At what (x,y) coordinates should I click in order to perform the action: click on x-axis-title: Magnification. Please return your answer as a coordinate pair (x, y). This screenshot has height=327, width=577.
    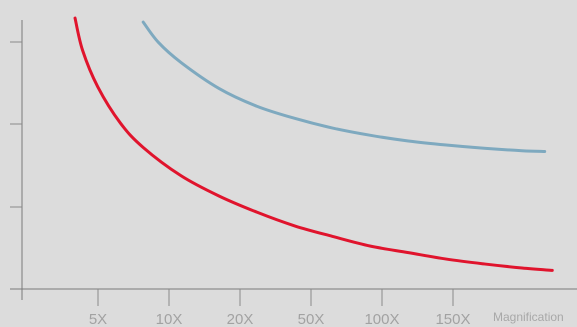
    Looking at the image, I should click on (528, 317).